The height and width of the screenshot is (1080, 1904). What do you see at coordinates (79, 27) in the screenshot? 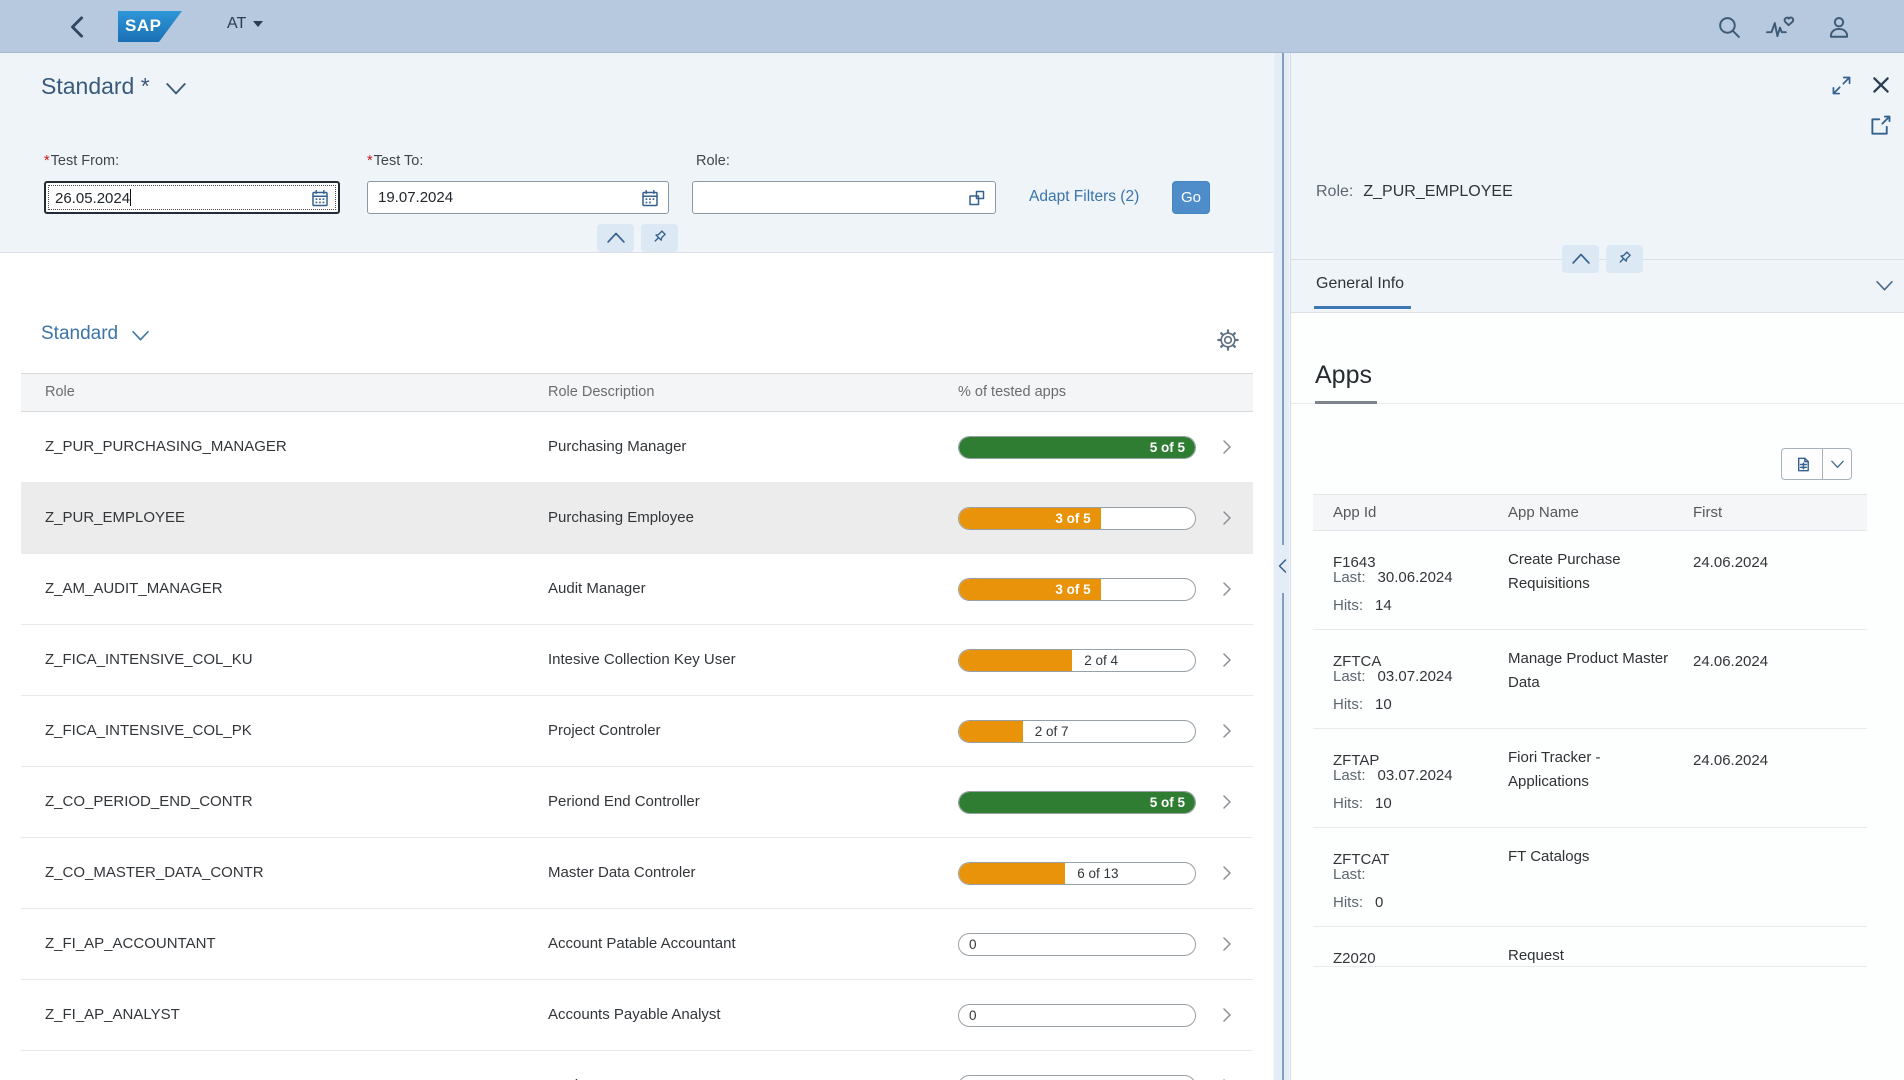
I see `back-icon` at bounding box center [79, 27].